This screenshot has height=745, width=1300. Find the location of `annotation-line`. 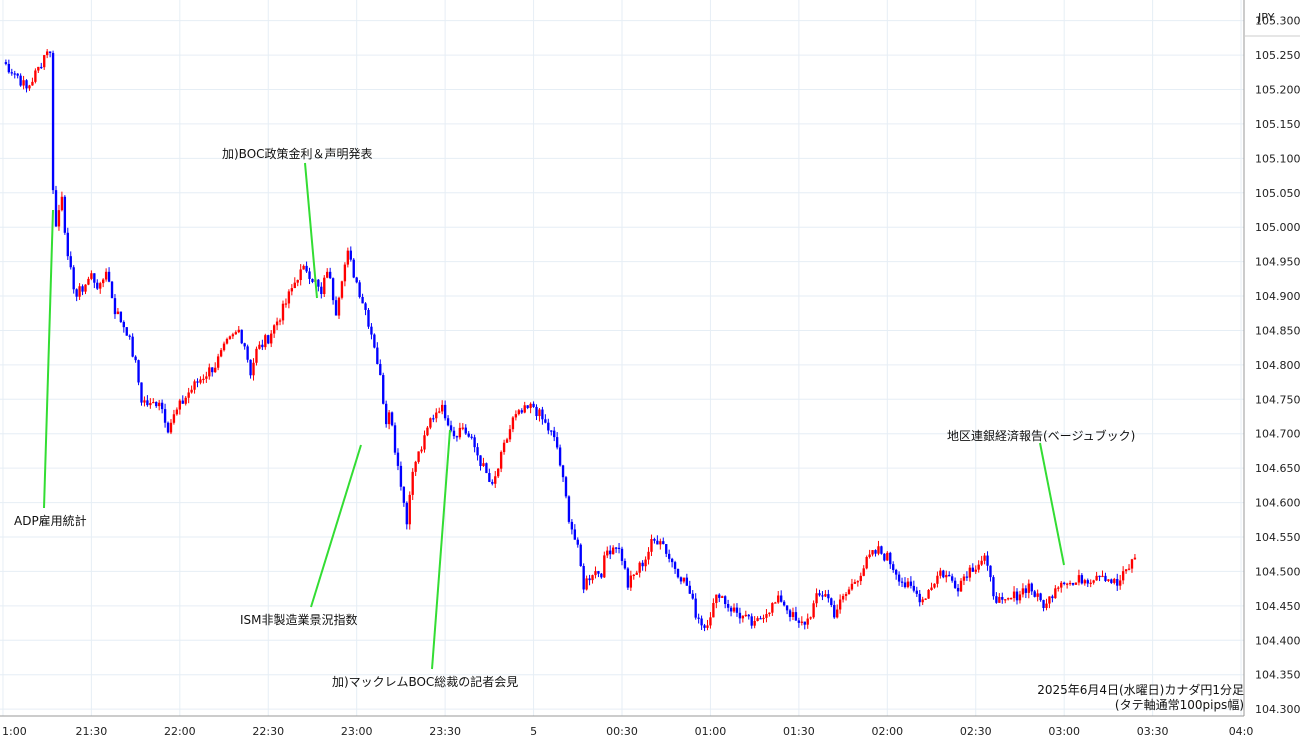

annotation-line is located at coordinates (311, 230).